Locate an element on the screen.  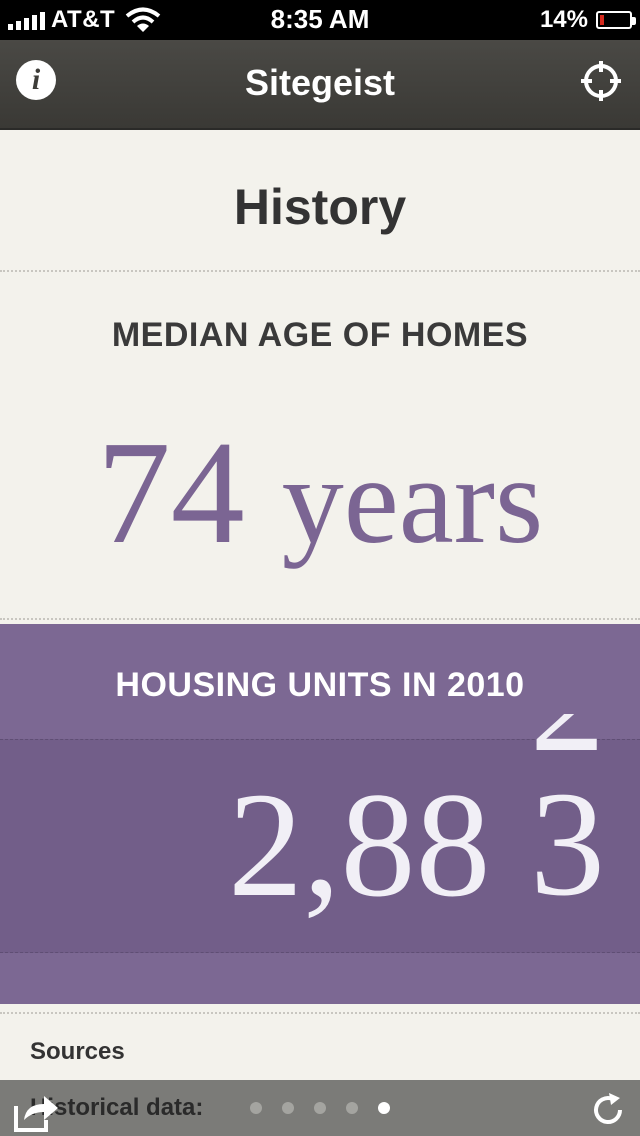
median-age-value: 74 years is located at coordinates (320, 493).